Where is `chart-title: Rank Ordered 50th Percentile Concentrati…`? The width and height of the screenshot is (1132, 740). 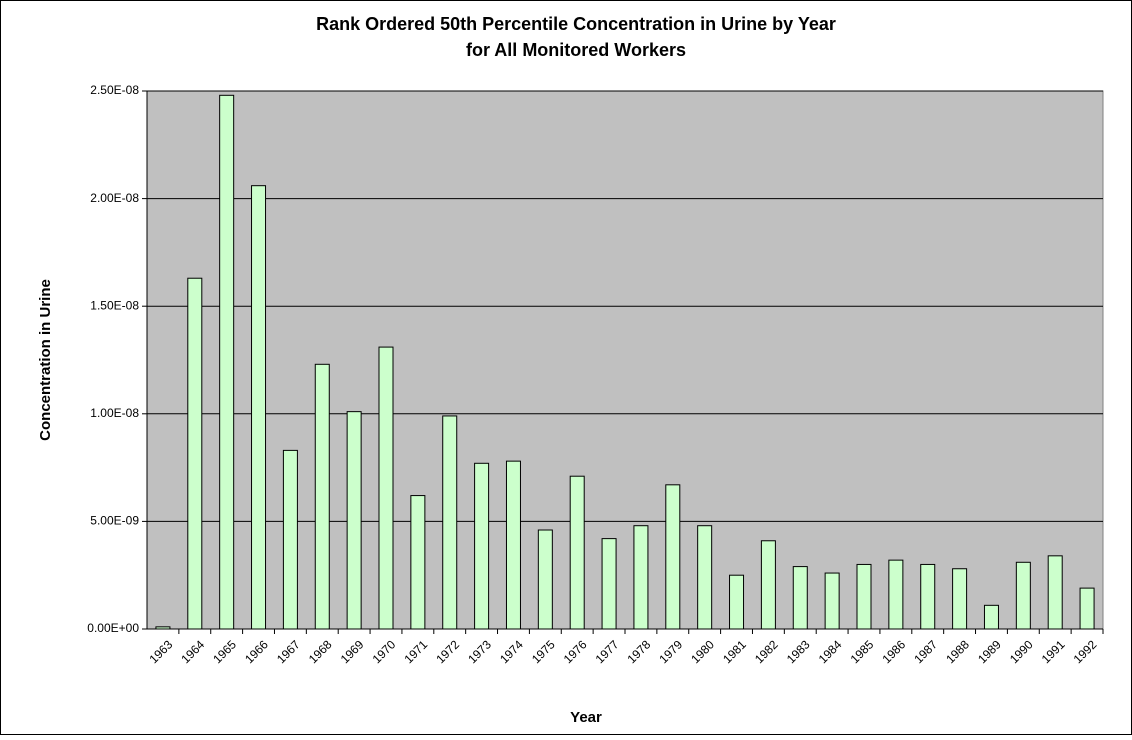
chart-title: Rank Ordered 50th Percentile Concentrati… is located at coordinates (576, 24).